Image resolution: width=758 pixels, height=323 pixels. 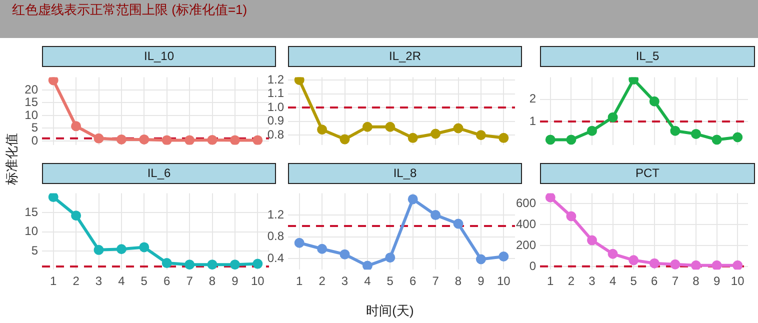 I want to click on chart-title: IL_8, so click(x=405, y=173).